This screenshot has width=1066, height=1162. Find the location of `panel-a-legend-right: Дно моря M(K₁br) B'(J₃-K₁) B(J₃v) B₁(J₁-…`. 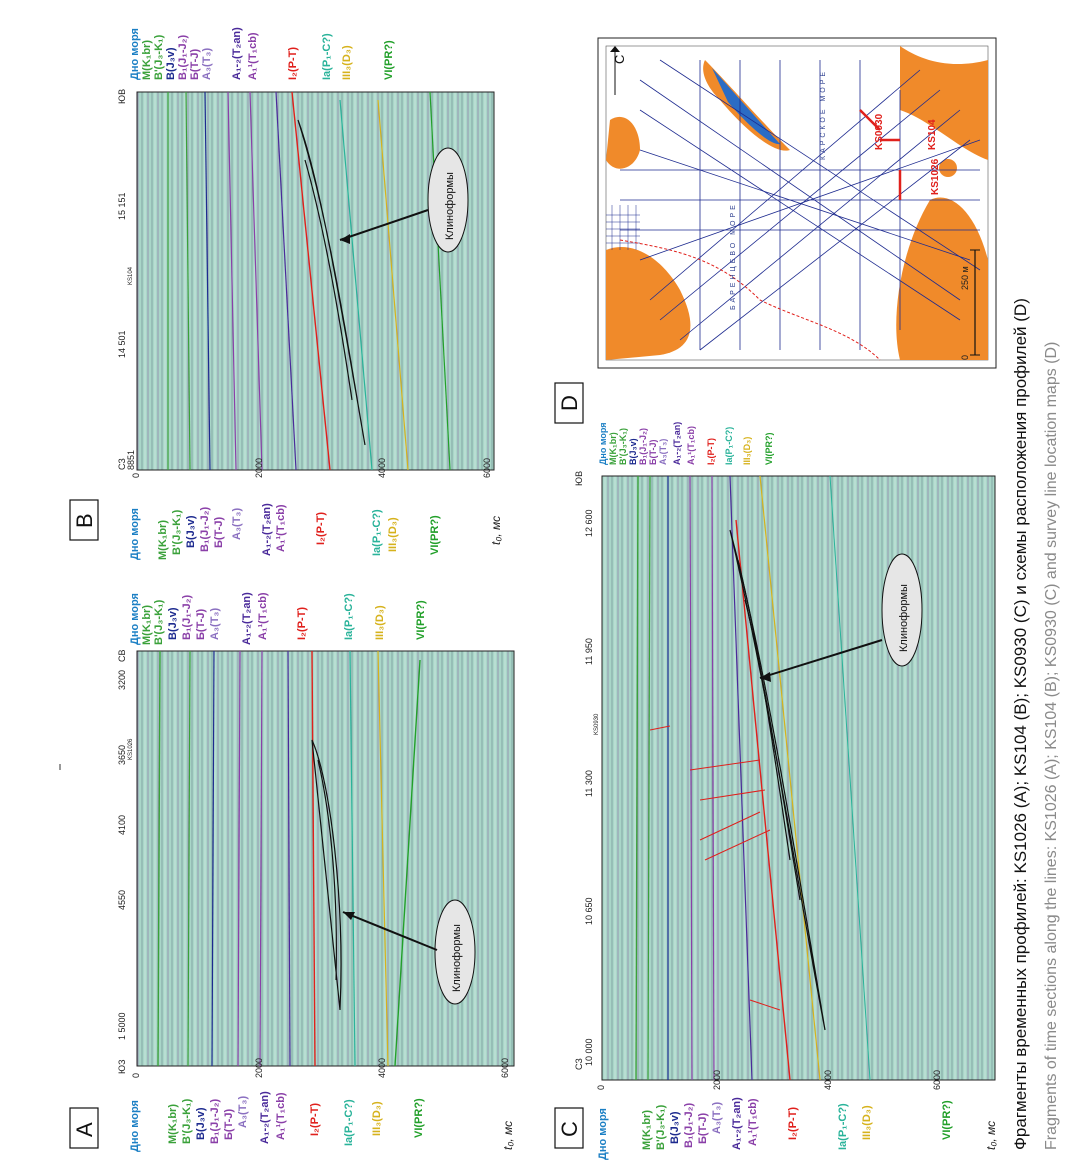

panel-a-legend-right: Дно моря M(K₁br) B'(J₃-K₁) B(J₃v) B₁(J₁-… is located at coordinates (278, 618).